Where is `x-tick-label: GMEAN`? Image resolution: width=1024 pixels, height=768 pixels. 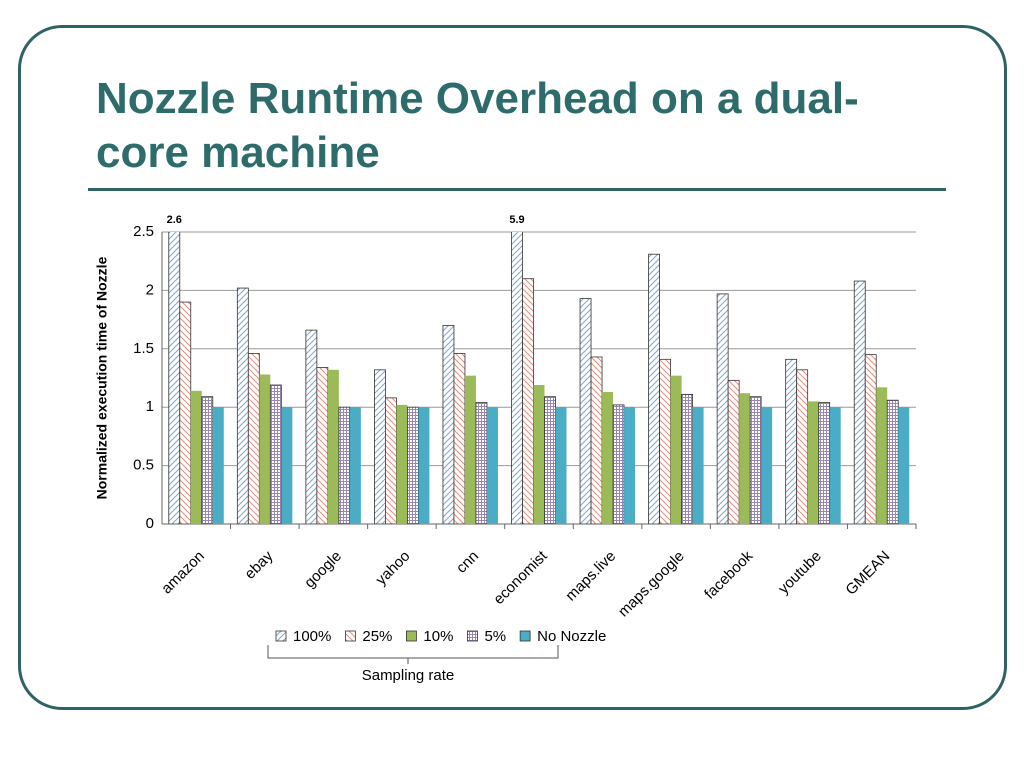
x-tick-label: GMEAN is located at coordinates (867, 573).